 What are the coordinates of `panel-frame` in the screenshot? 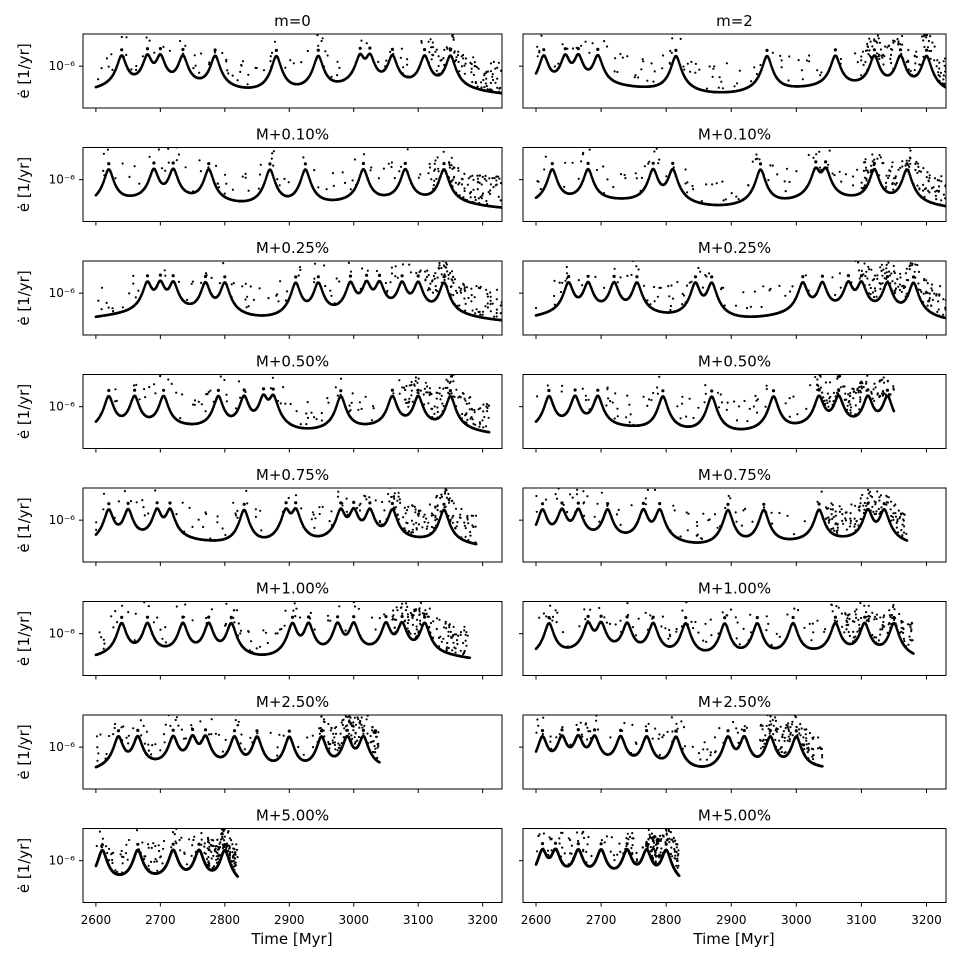 It's located at (734, 298).